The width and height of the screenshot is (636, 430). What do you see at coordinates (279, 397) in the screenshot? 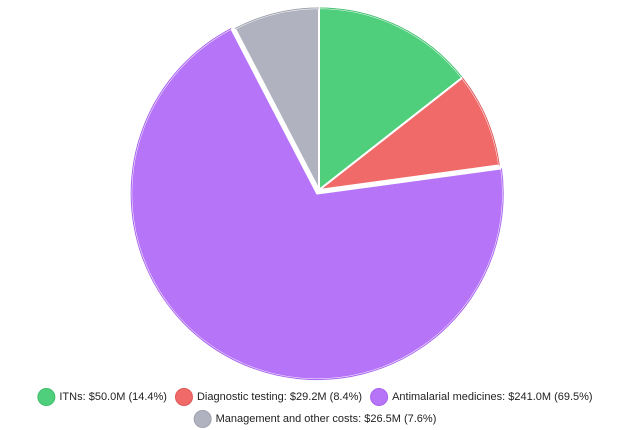
I see `legend-label: Diagnostic testing: $29.2M (8.4%)` at bounding box center [279, 397].